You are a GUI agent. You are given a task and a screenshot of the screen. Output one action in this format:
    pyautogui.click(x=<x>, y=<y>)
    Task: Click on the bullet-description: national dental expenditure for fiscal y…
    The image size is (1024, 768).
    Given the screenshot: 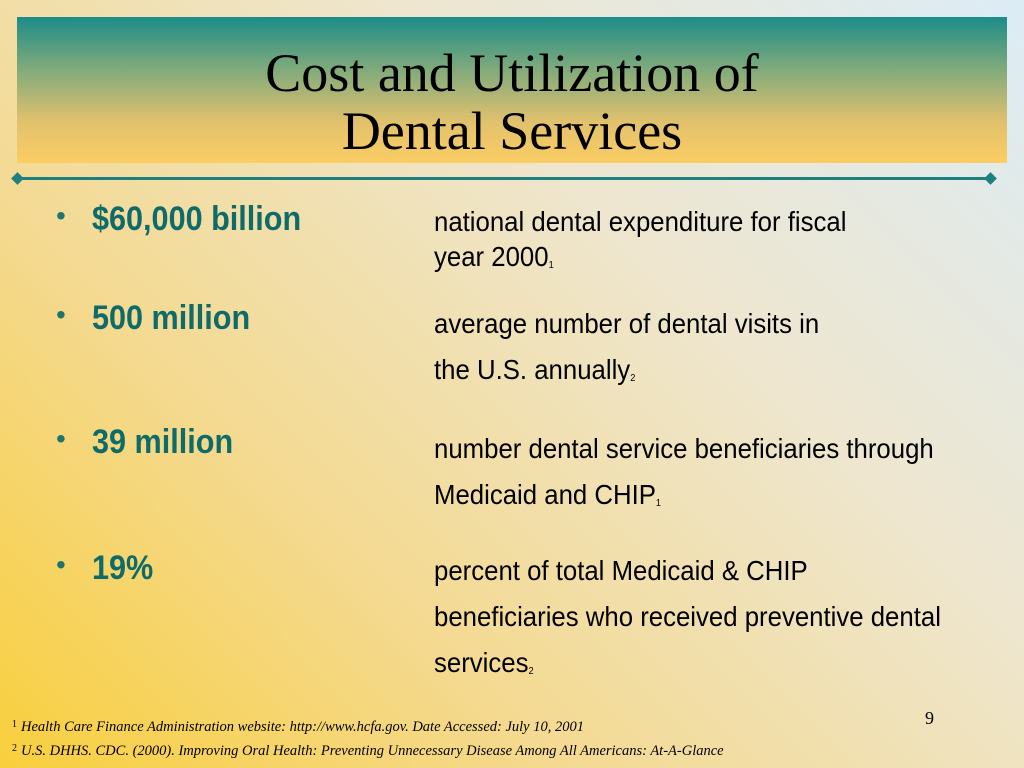 What is the action you would take?
    pyautogui.click(x=705, y=243)
    